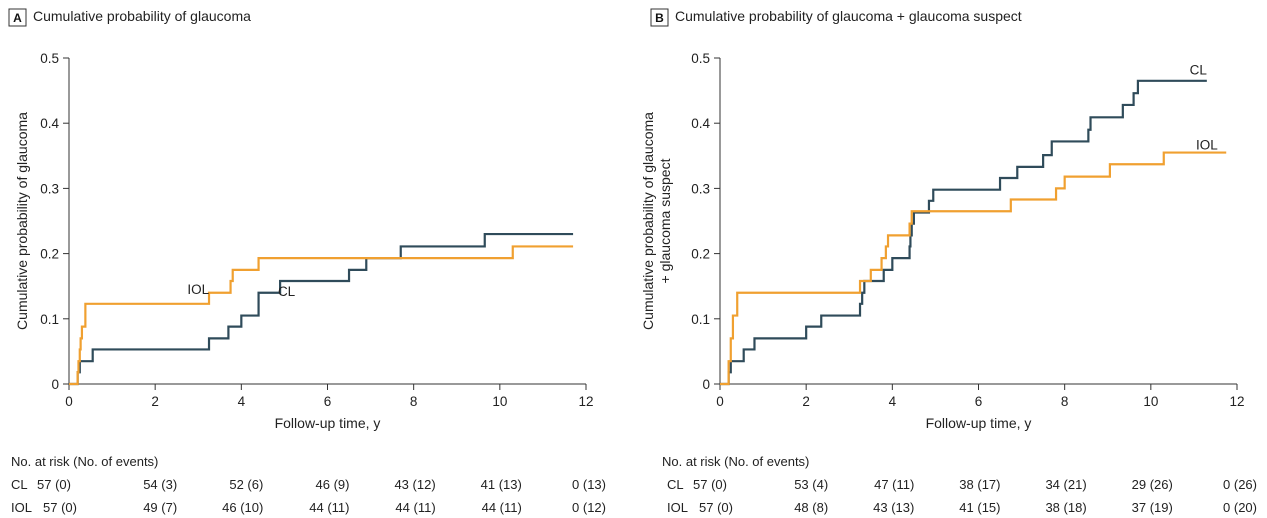 The width and height of the screenshot is (1267, 518). I want to click on risk-cell: 34 (21), so click(1065, 484).